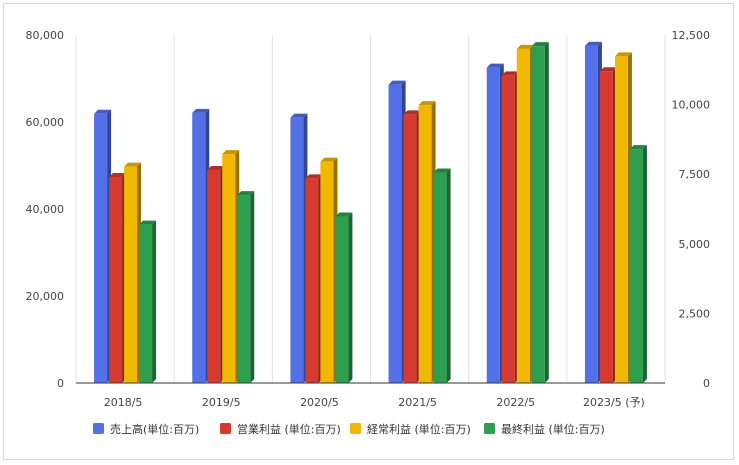 The image size is (739, 465). I want to click on bar-4-2021/5, so click(442, 275).